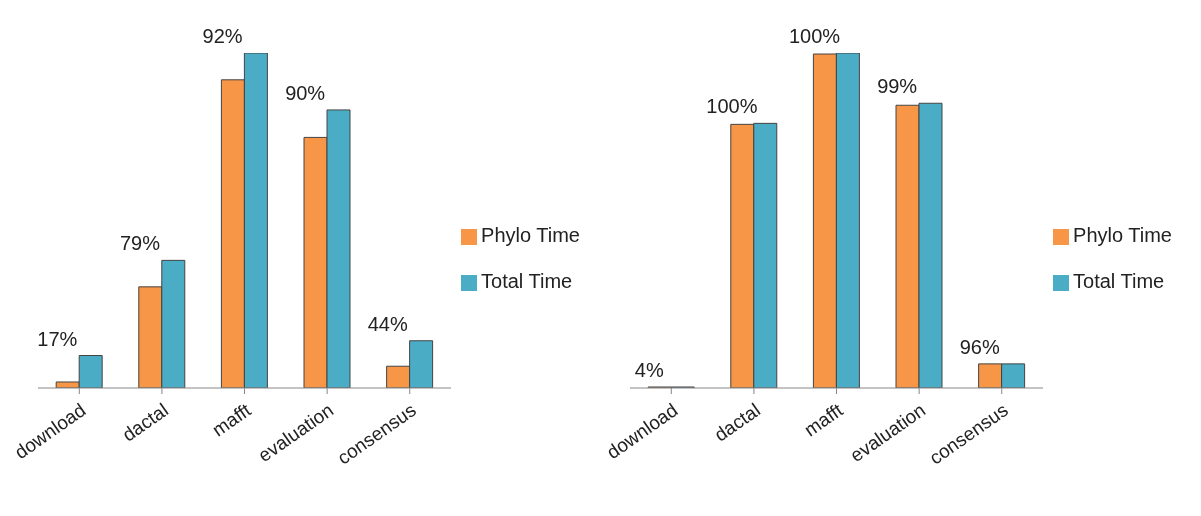 This screenshot has width=1201, height=516. Describe the element at coordinates (140, 243) in the screenshot. I see `annotation: 79%` at that location.